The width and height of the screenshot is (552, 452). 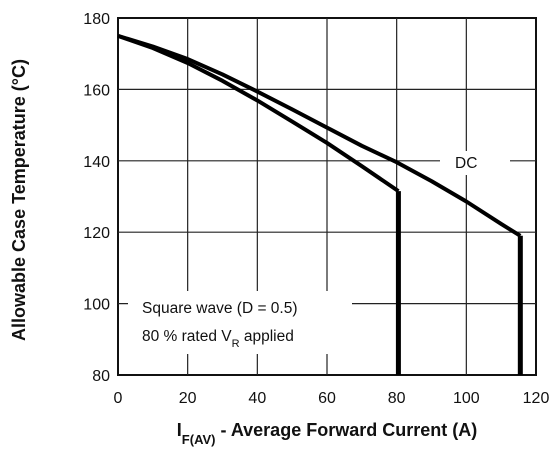 What do you see at coordinates (536, 398) in the screenshot?
I see `x-tick-label-6: 120` at bounding box center [536, 398].